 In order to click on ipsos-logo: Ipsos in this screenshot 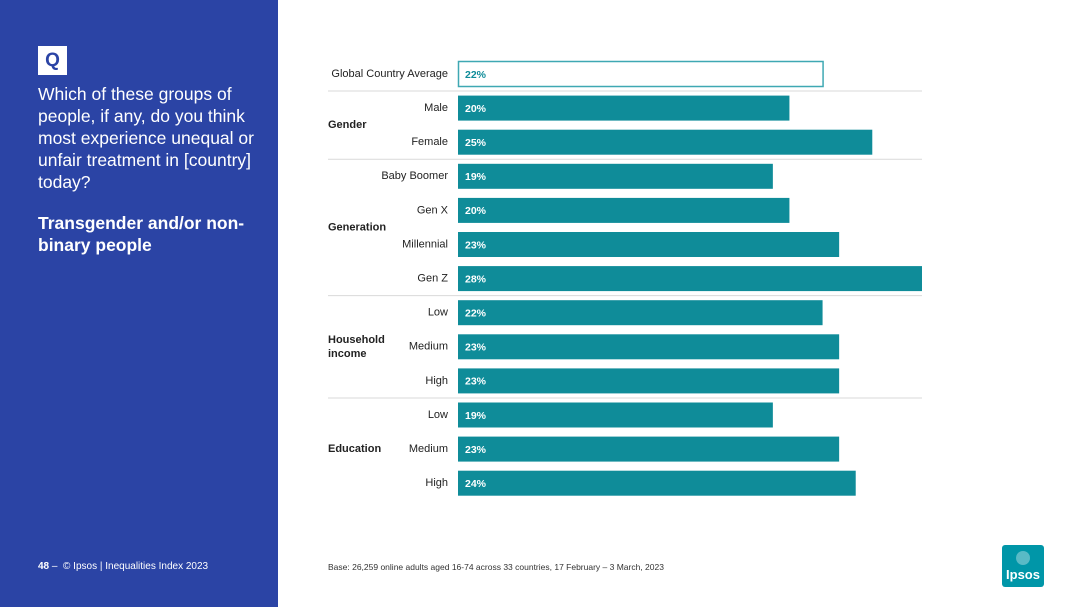, I will do `click(1023, 566)`.